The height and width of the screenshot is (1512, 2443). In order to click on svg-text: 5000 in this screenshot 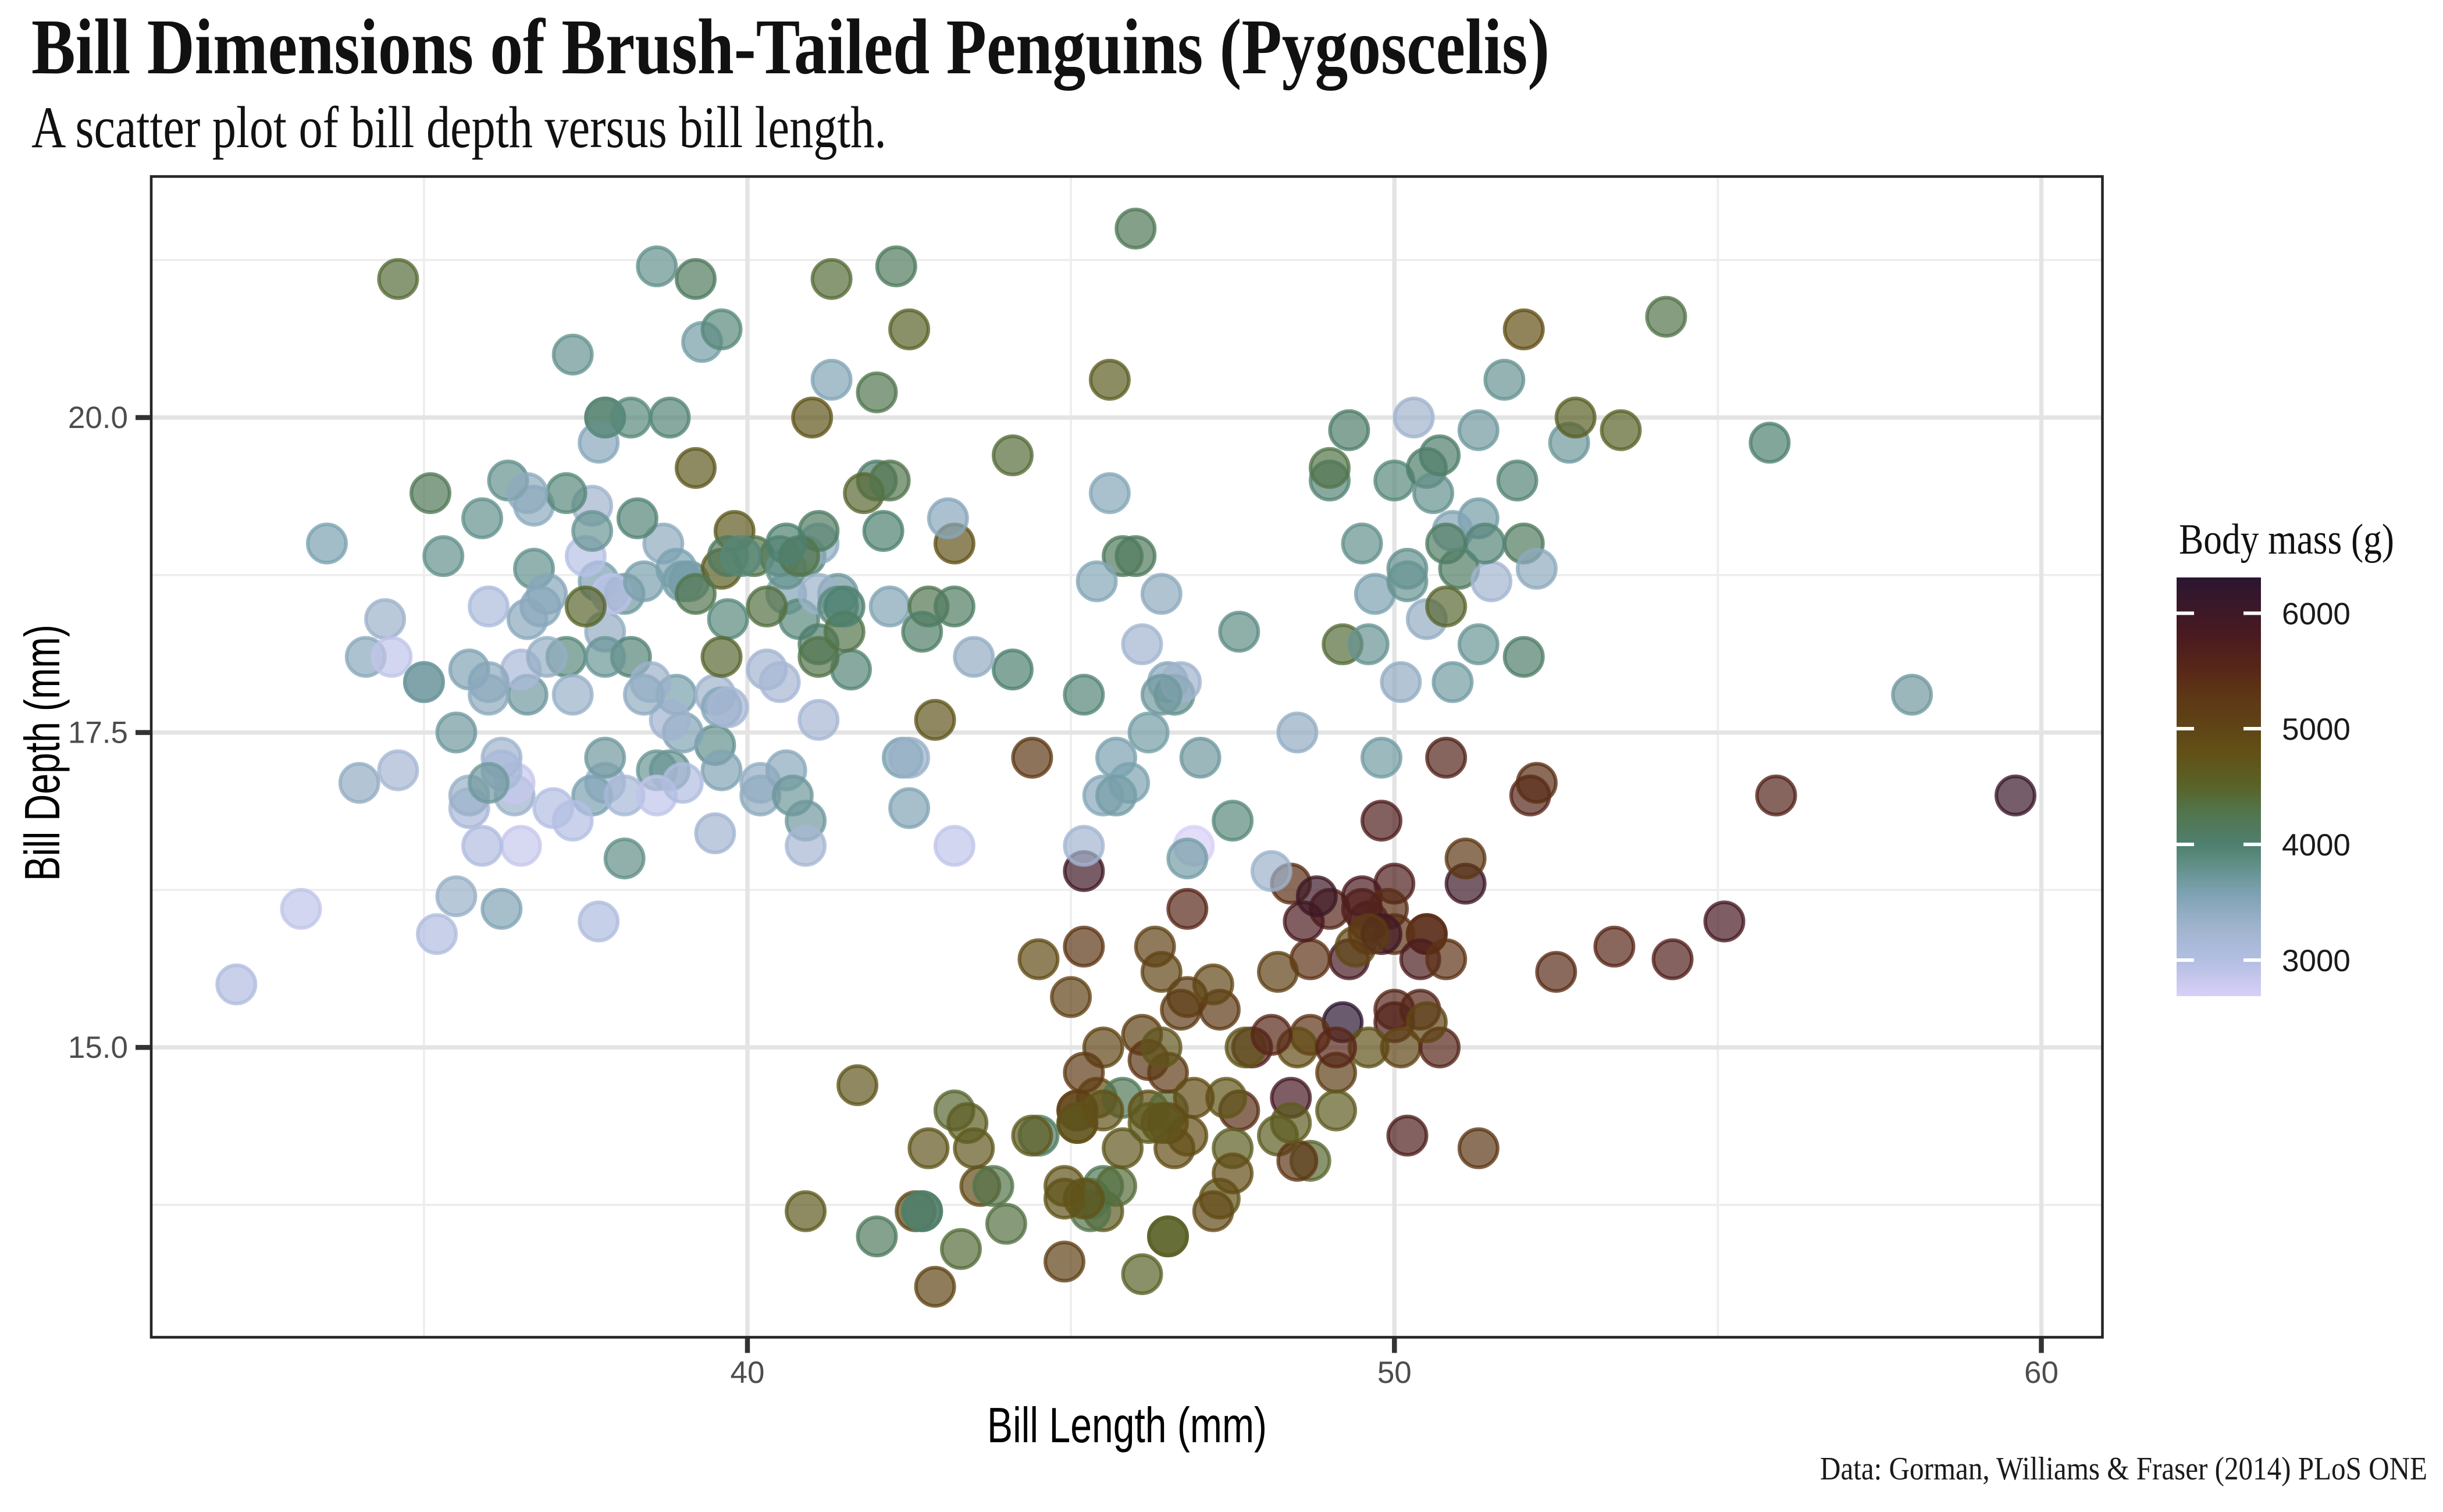, I will do `click(2316, 729)`.